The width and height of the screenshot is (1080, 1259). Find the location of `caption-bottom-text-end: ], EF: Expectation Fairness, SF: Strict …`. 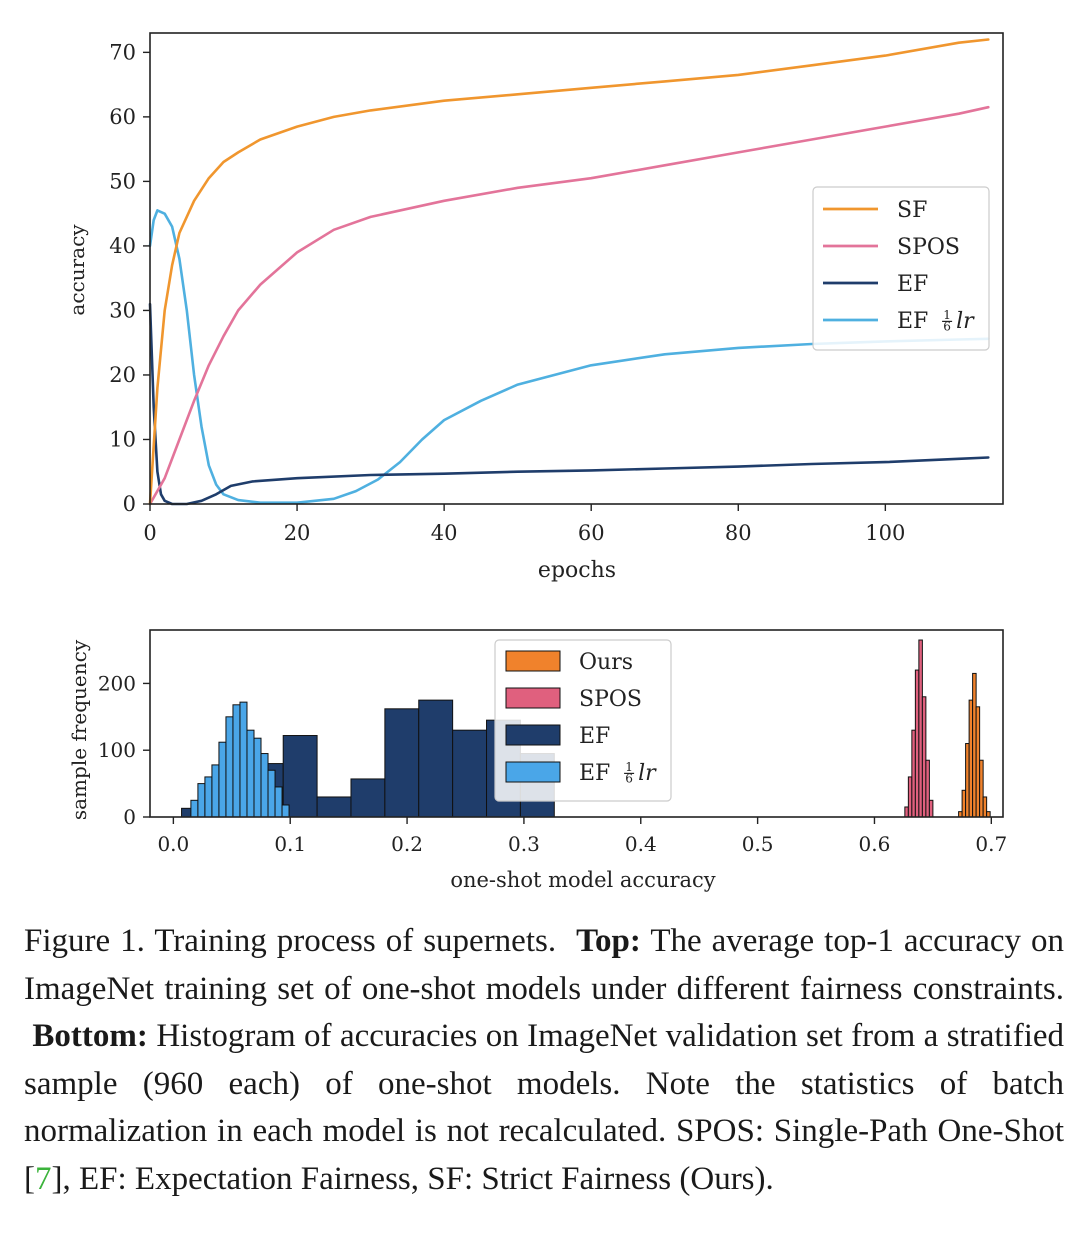

caption-bottom-text-end: ], EF: Expectation Fairness, SF: Strict … is located at coordinates (412, 1178).